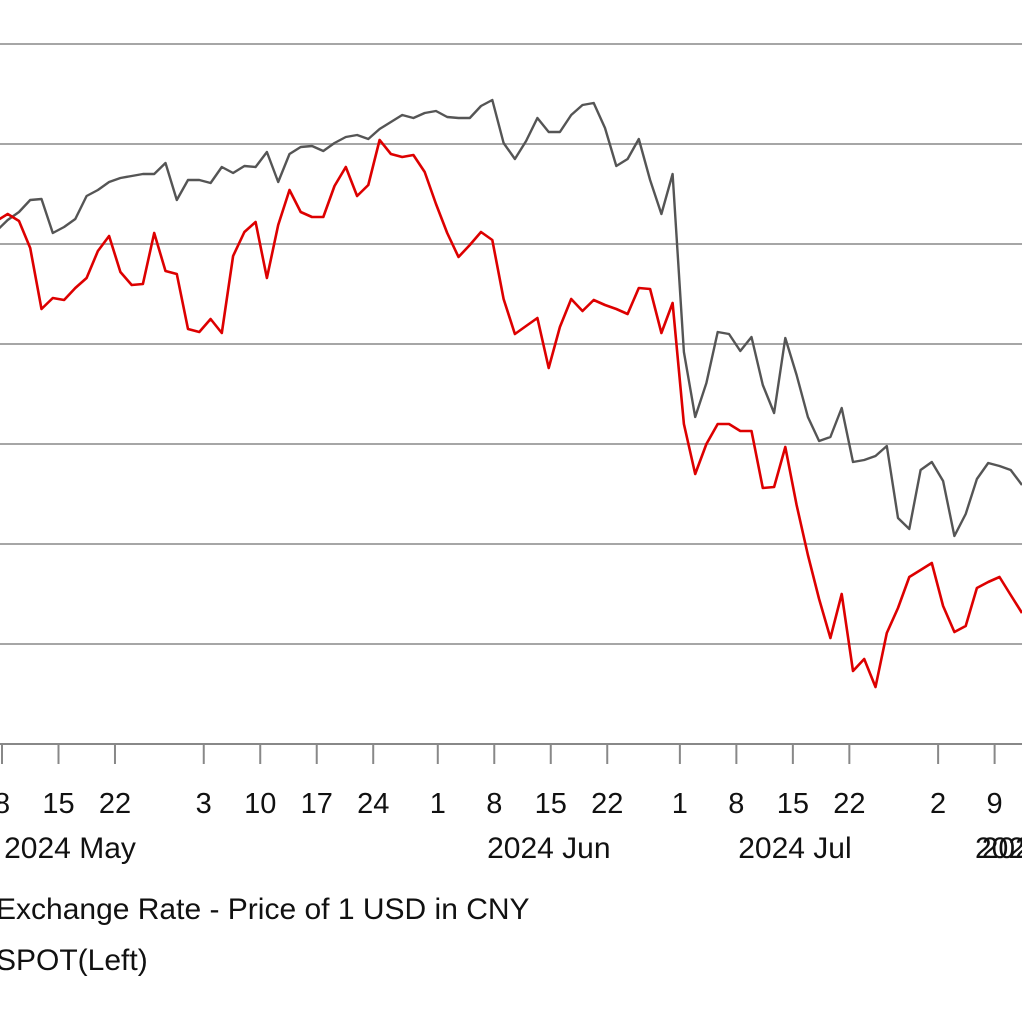 This screenshot has width=1022, height=1022. I want to click on x-month-label-1: 2024 Jun, so click(548, 848).